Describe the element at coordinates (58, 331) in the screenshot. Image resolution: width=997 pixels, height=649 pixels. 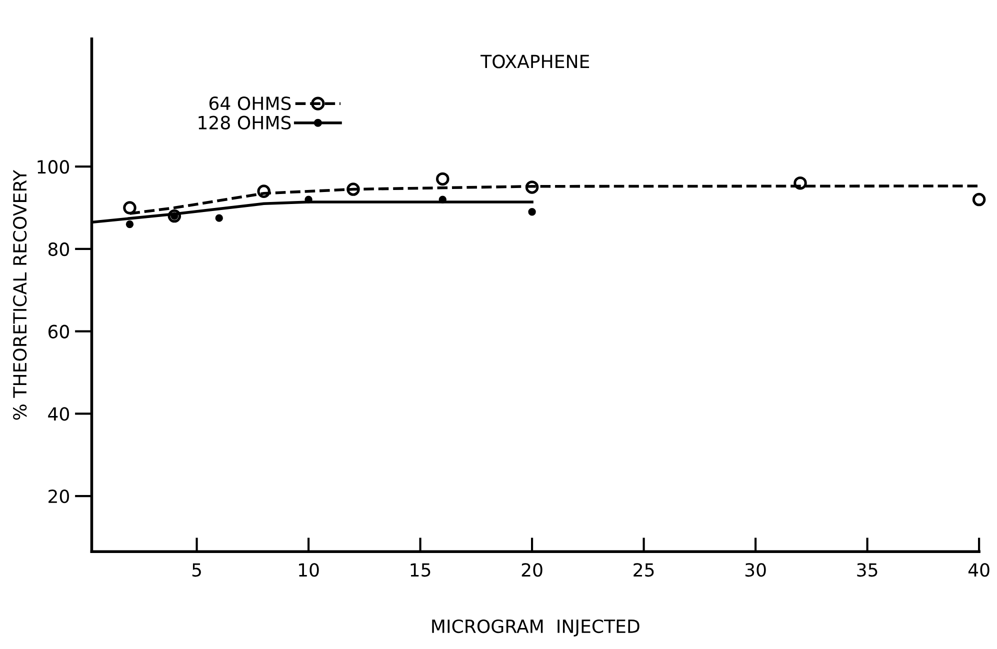
I see `y-tick-label: 60` at that location.